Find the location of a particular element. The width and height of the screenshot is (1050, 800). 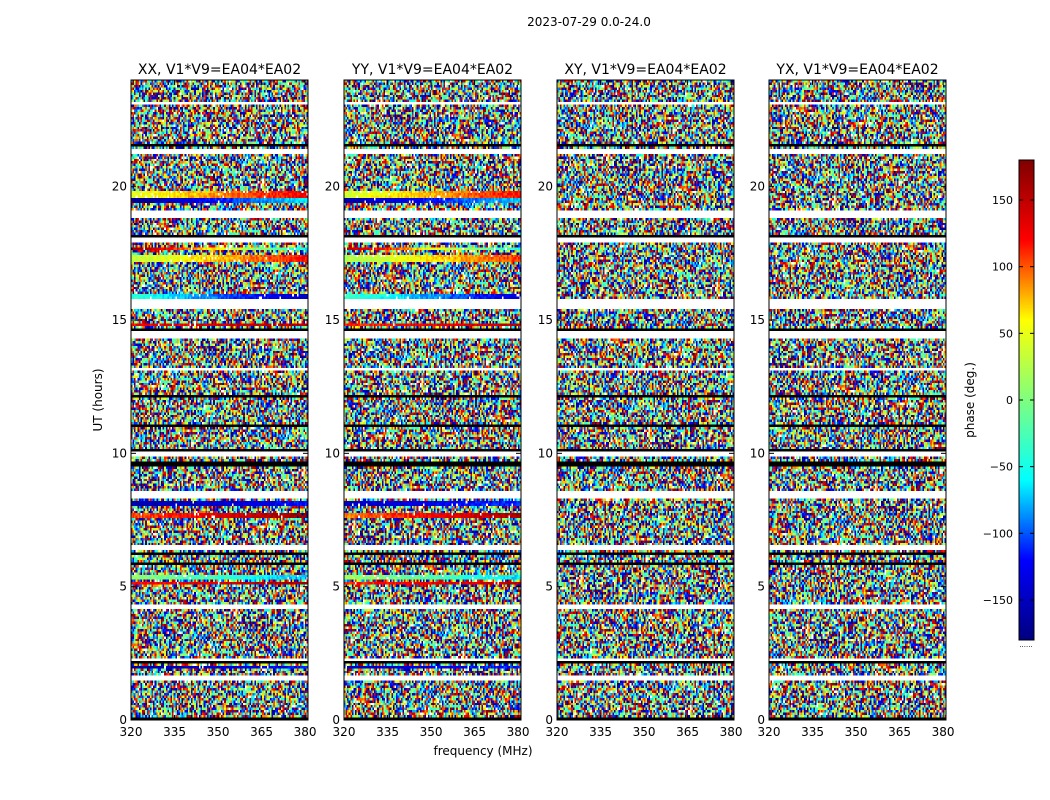

y-axis-label: UT (hours) is located at coordinates (98, 399).